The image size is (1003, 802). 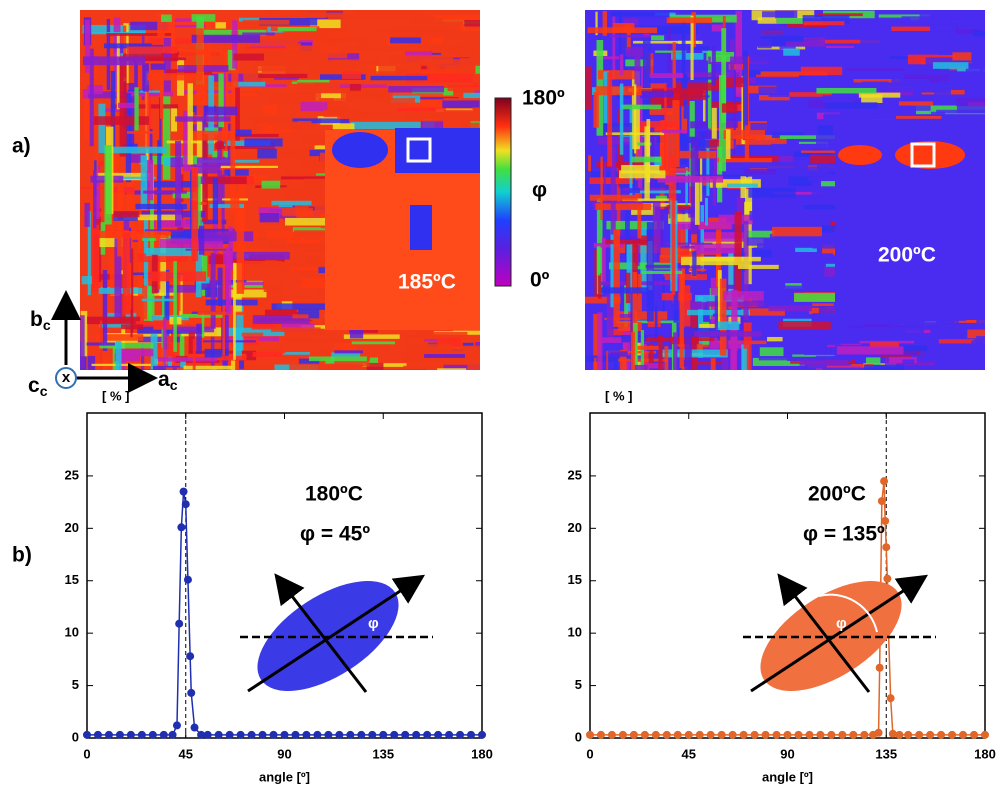 I want to click on map-label: 185ºC, so click(x=427, y=282).